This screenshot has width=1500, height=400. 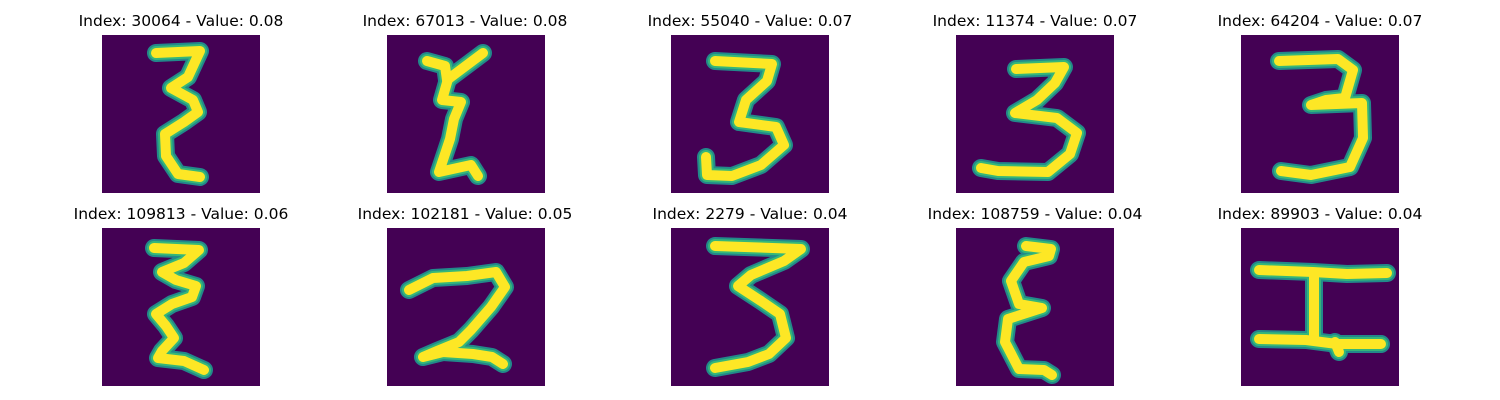 I want to click on panel-title: Index: 109813 - Value: 0.06, so click(x=181, y=214).